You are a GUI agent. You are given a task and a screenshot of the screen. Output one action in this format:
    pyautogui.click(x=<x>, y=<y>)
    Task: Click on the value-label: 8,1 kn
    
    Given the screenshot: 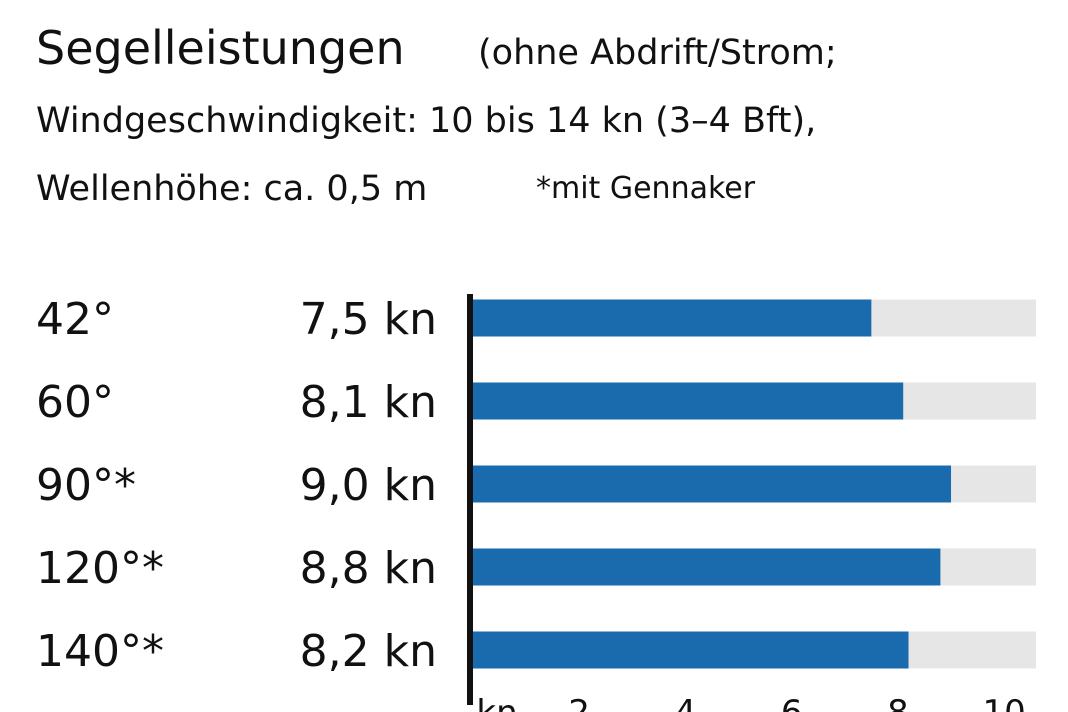 What is the action you would take?
    pyautogui.click(x=368, y=402)
    